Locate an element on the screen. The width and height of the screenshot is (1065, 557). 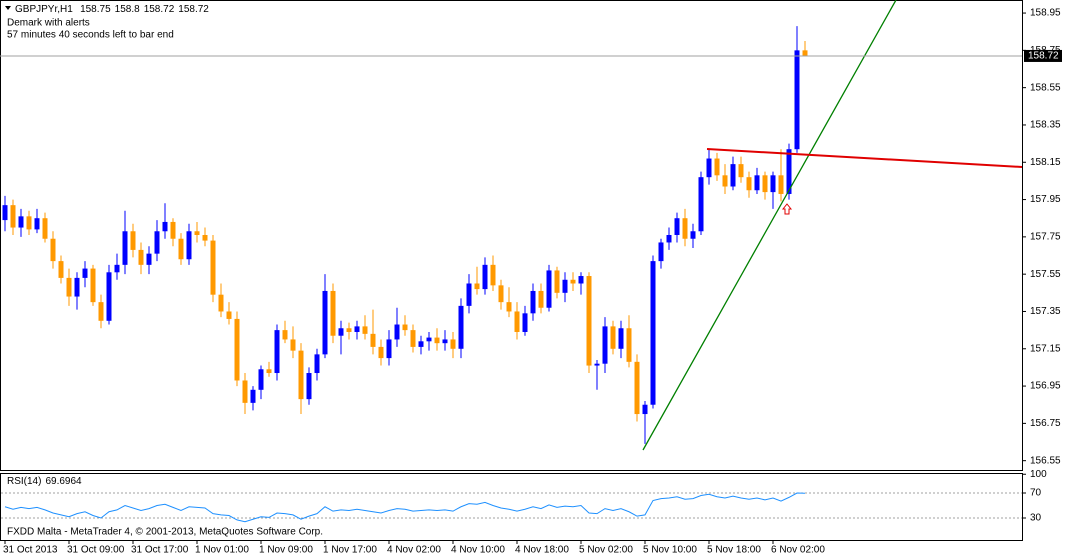
signal-arrow is located at coordinates (787, 209).